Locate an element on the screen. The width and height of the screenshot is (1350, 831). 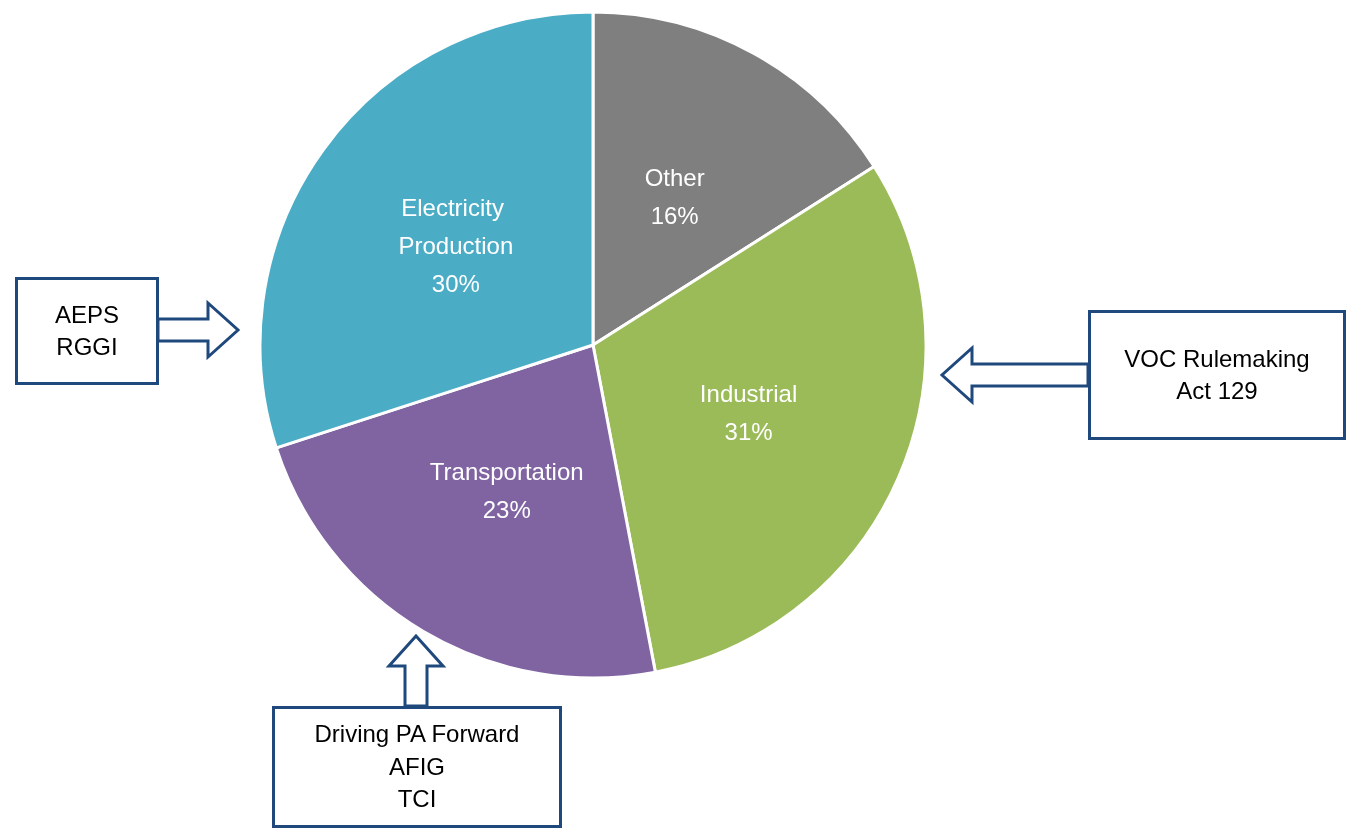
slice-label: Industrial is located at coordinates (748, 393).